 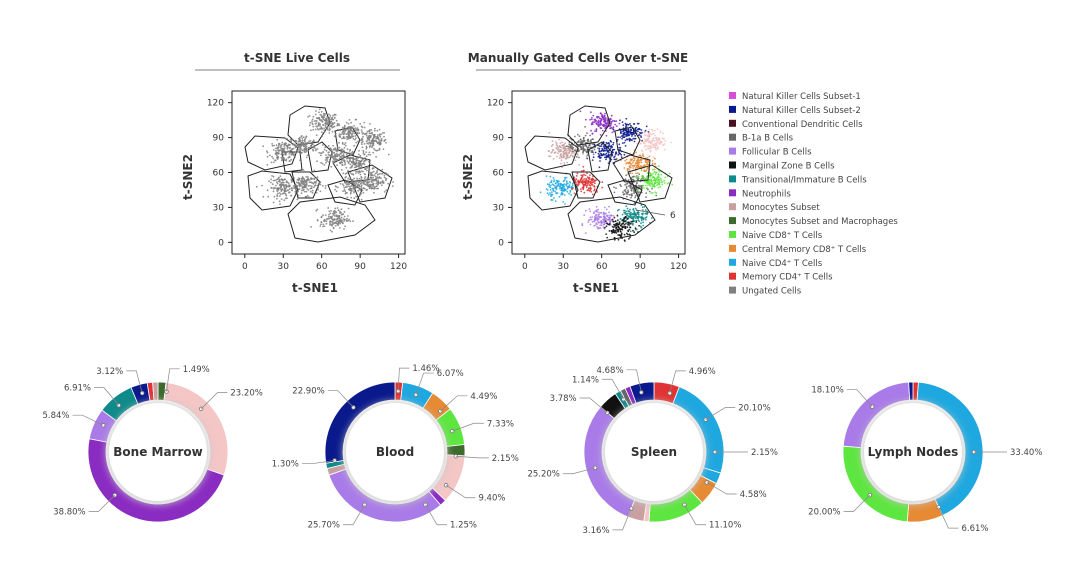 What do you see at coordinates (788, 167) in the screenshot?
I see `legend-label: Marginal Zone B Cells` at bounding box center [788, 167].